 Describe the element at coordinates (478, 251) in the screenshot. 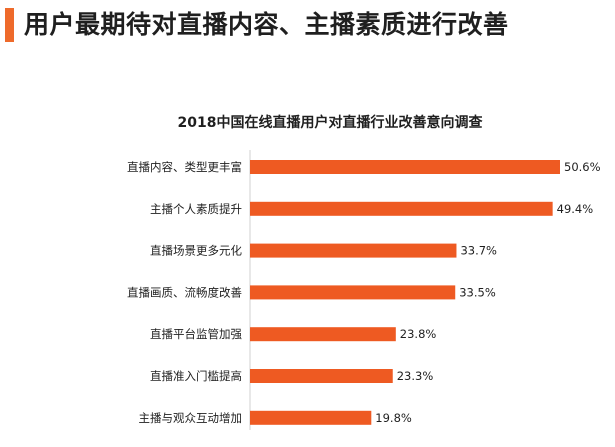

I see `value-label: 33.7%` at that location.